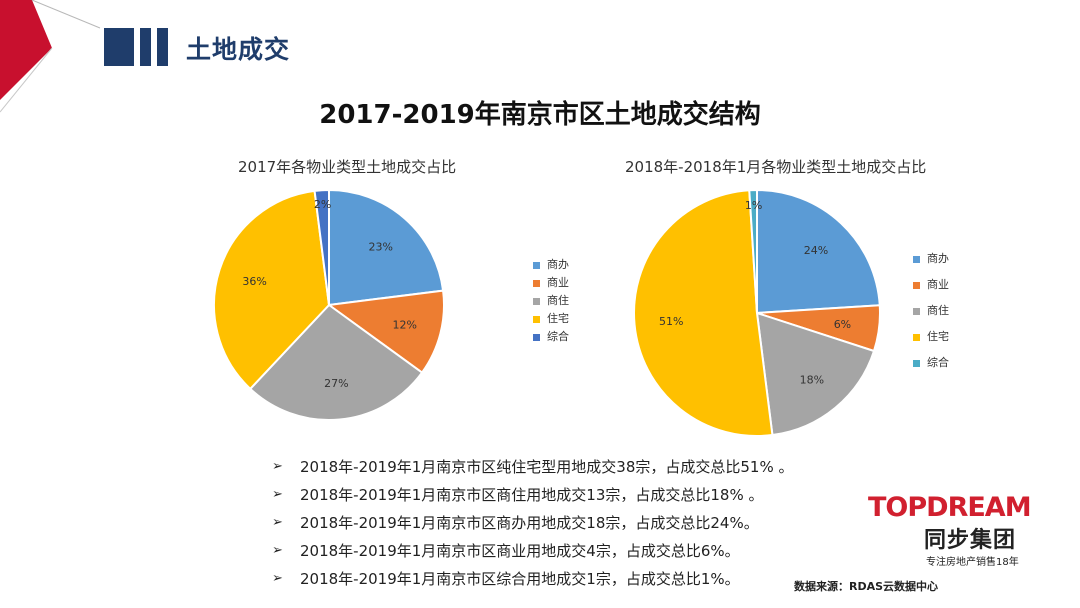 Image resolution: width=1080 pixels, height=608 pixels. Describe the element at coordinates (540, 115) in the screenshot. I see `page-title: 2017-2019年南京市区土地成交结构` at that location.